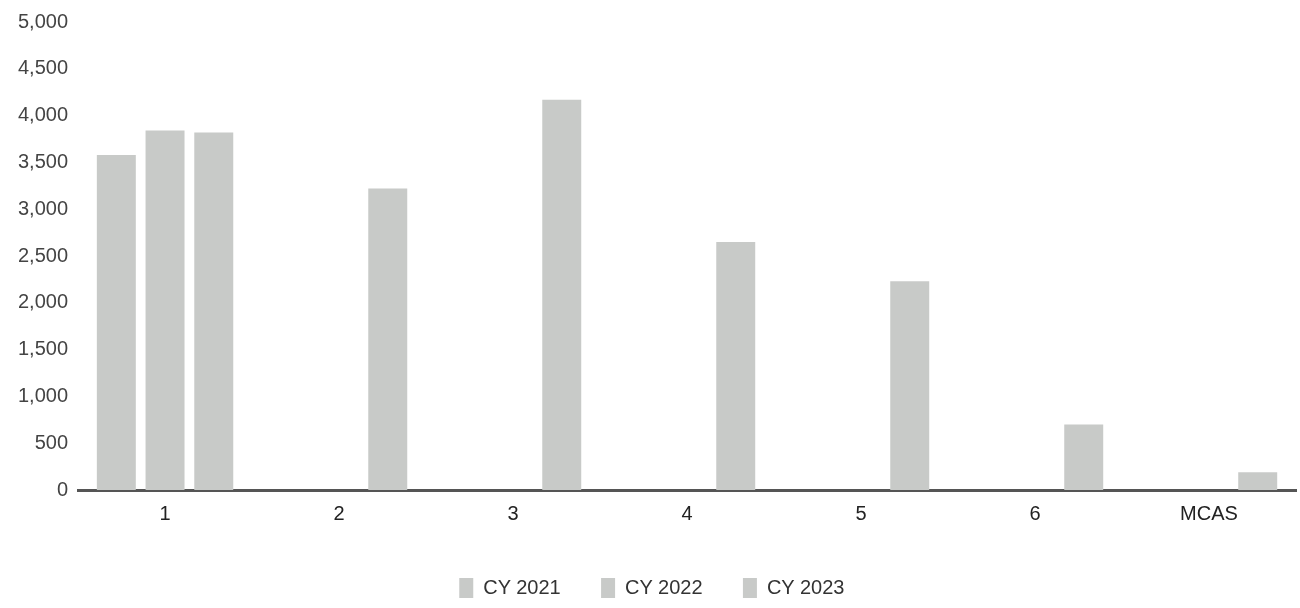 The height and width of the screenshot is (608, 1300). Describe the element at coordinates (339, 512) in the screenshot. I see `x-tick-label: 2` at that location.